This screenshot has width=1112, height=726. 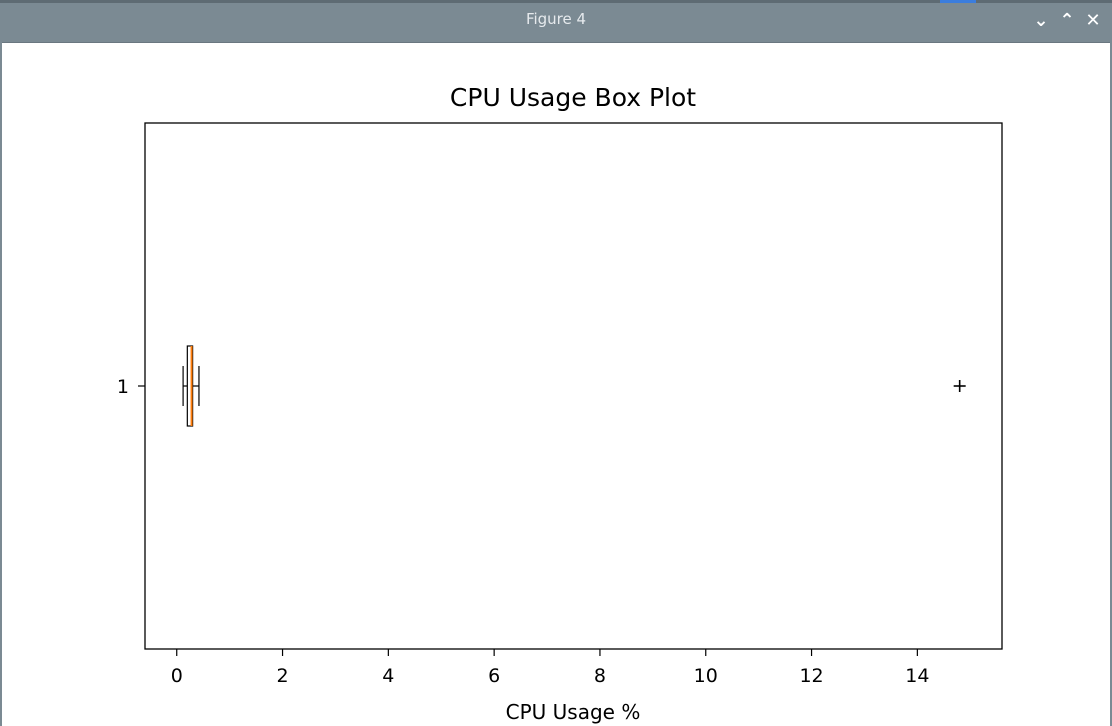 What do you see at coordinates (959, 386) in the screenshot?
I see `outlier-point` at bounding box center [959, 386].